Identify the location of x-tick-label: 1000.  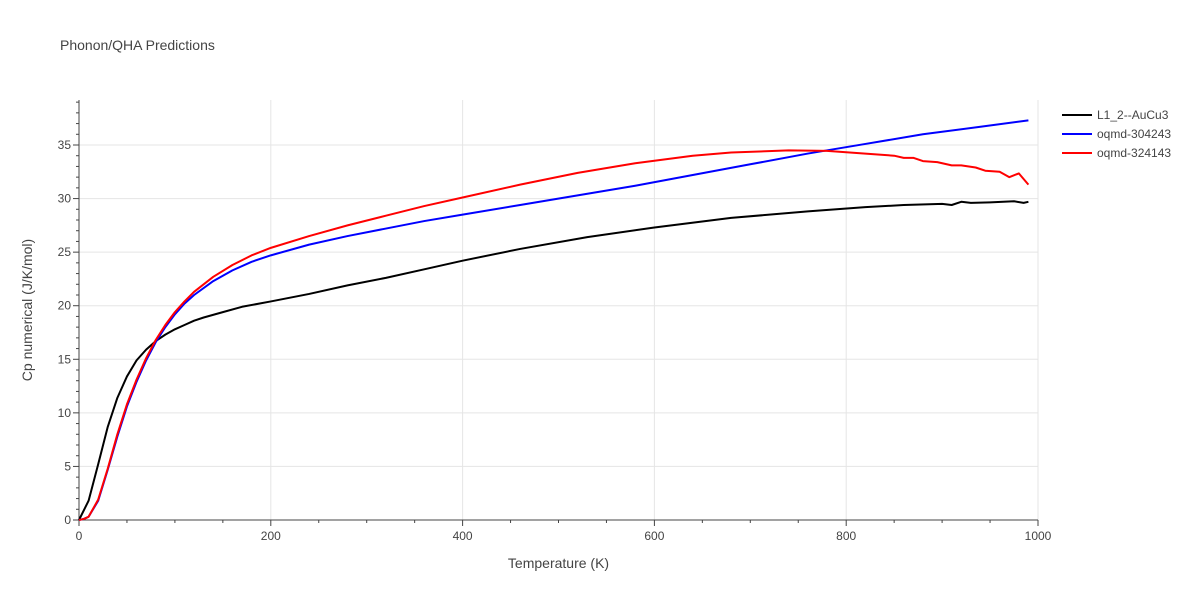
(1038, 536).